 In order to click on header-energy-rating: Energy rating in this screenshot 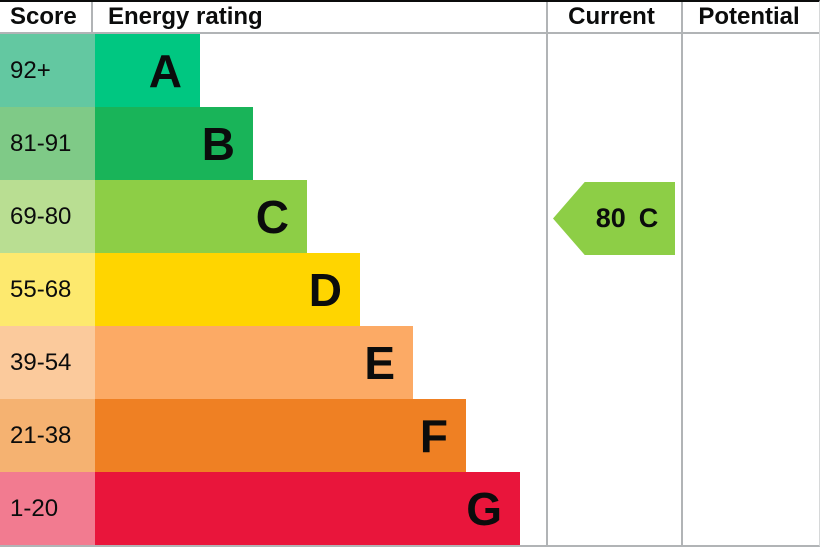, I will do `click(185, 16)`.